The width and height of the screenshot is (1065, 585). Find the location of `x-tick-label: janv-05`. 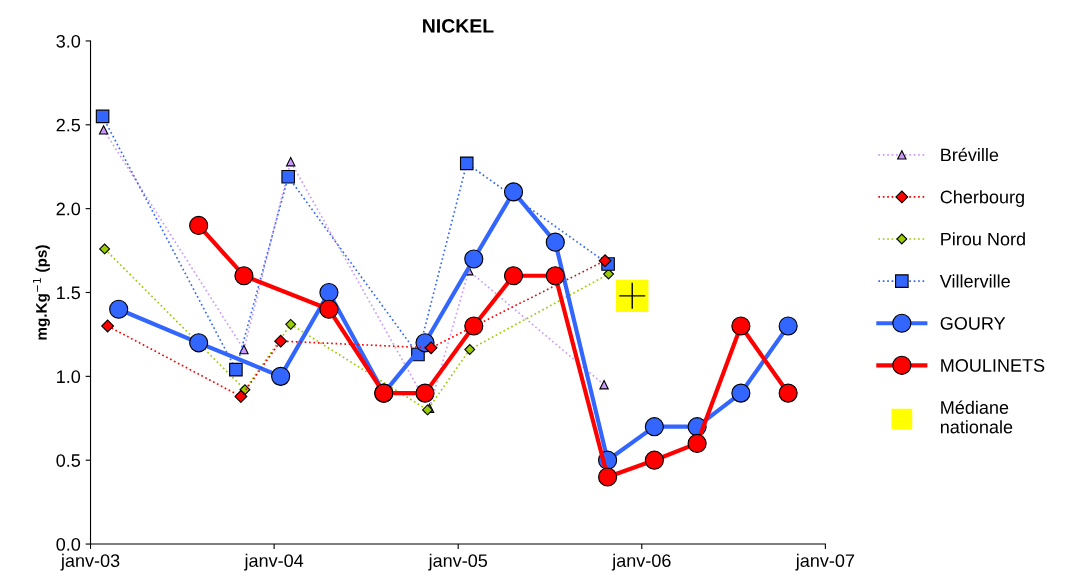

x-tick-label: janv-05 is located at coordinates (458, 562).